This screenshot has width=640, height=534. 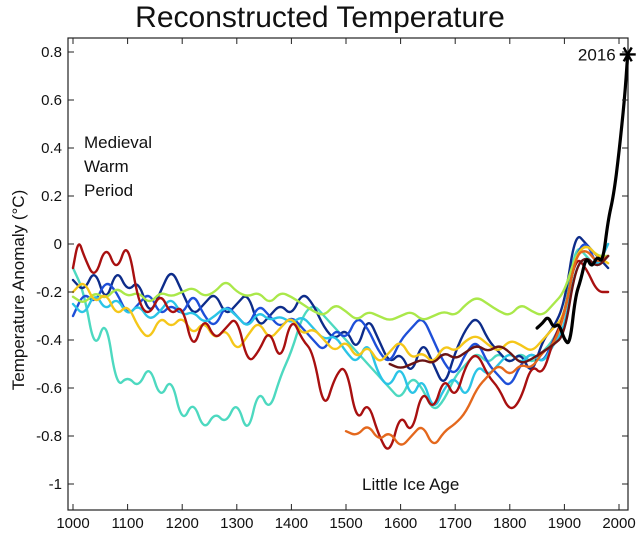 I want to click on annotation-medieval-line: Period, so click(x=108, y=190).